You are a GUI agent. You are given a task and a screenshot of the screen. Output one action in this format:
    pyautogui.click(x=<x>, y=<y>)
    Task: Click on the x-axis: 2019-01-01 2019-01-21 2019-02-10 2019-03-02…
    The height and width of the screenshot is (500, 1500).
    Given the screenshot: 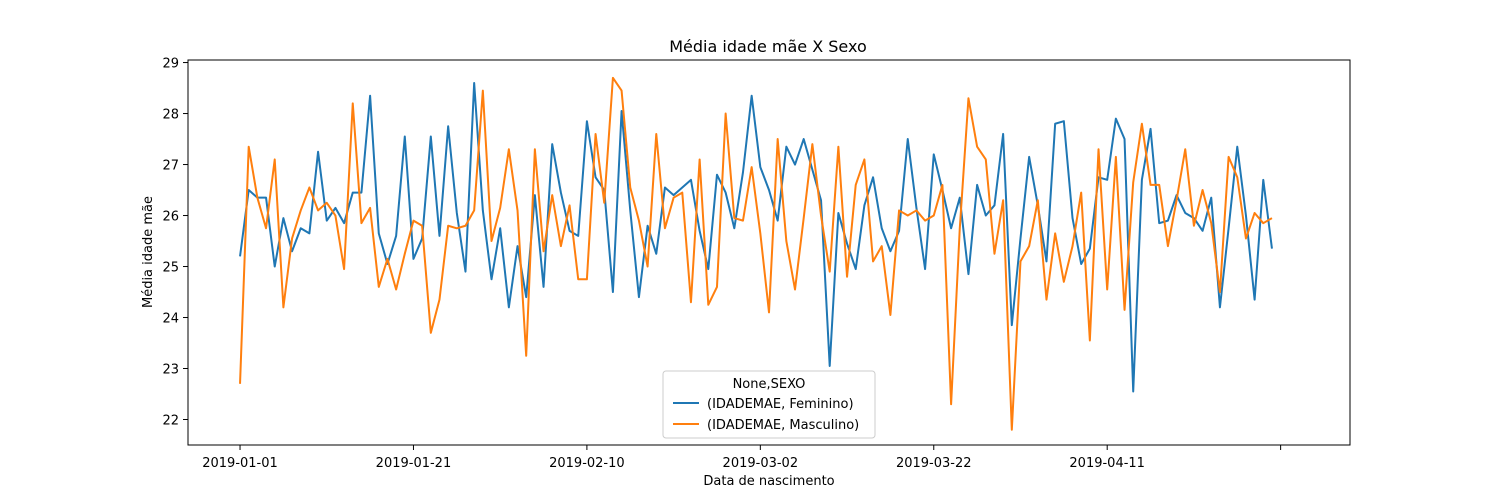 What is the action you would take?
    pyautogui.click(x=742, y=458)
    